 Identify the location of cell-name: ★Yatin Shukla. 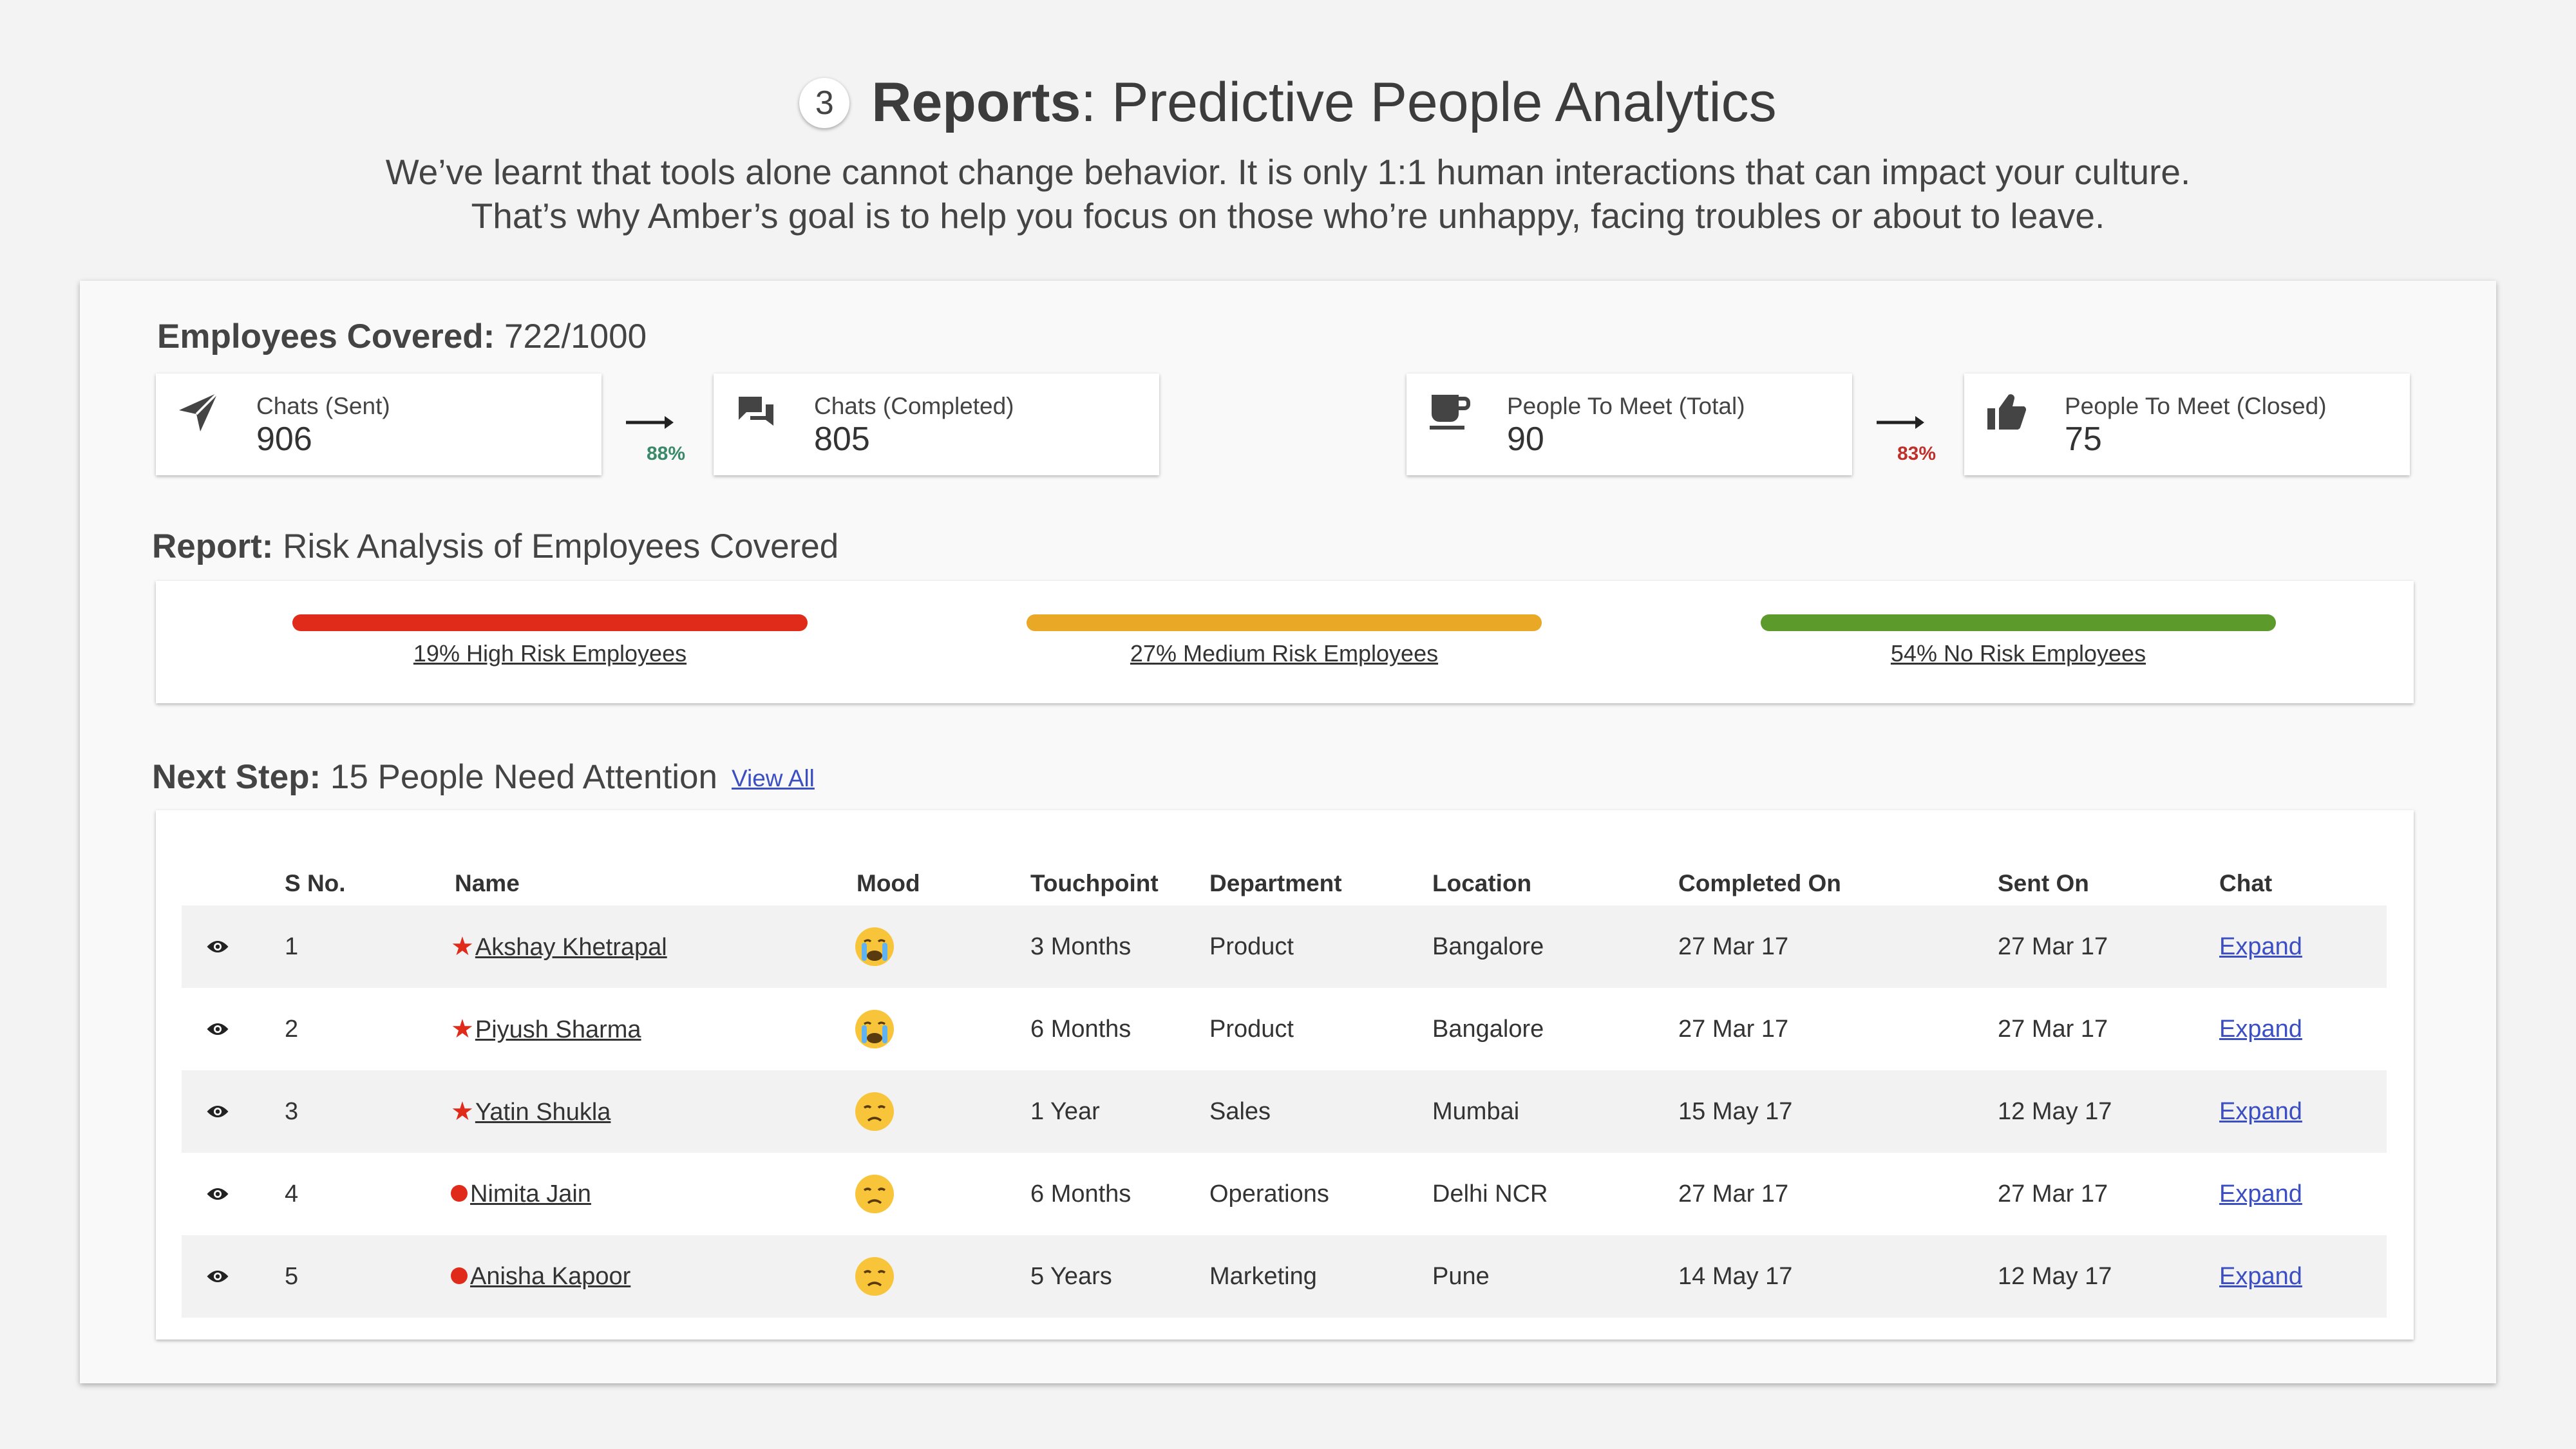
(531, 1111).